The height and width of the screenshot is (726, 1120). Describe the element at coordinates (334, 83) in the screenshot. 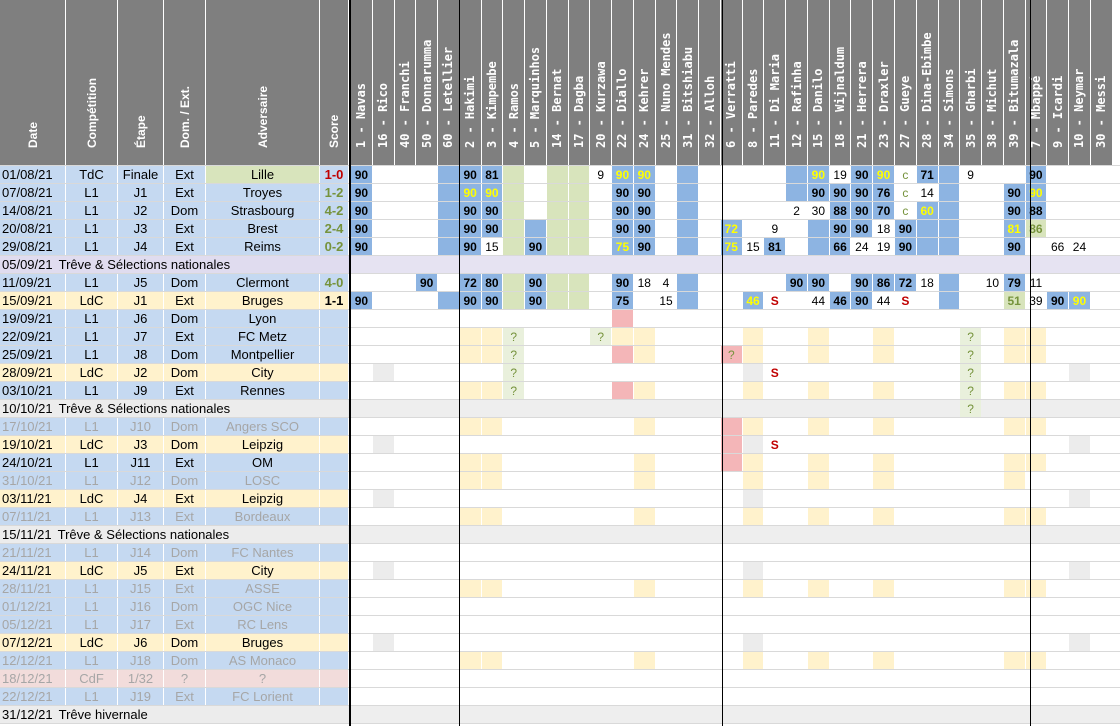

I see `column-header-score: Score` at that location.